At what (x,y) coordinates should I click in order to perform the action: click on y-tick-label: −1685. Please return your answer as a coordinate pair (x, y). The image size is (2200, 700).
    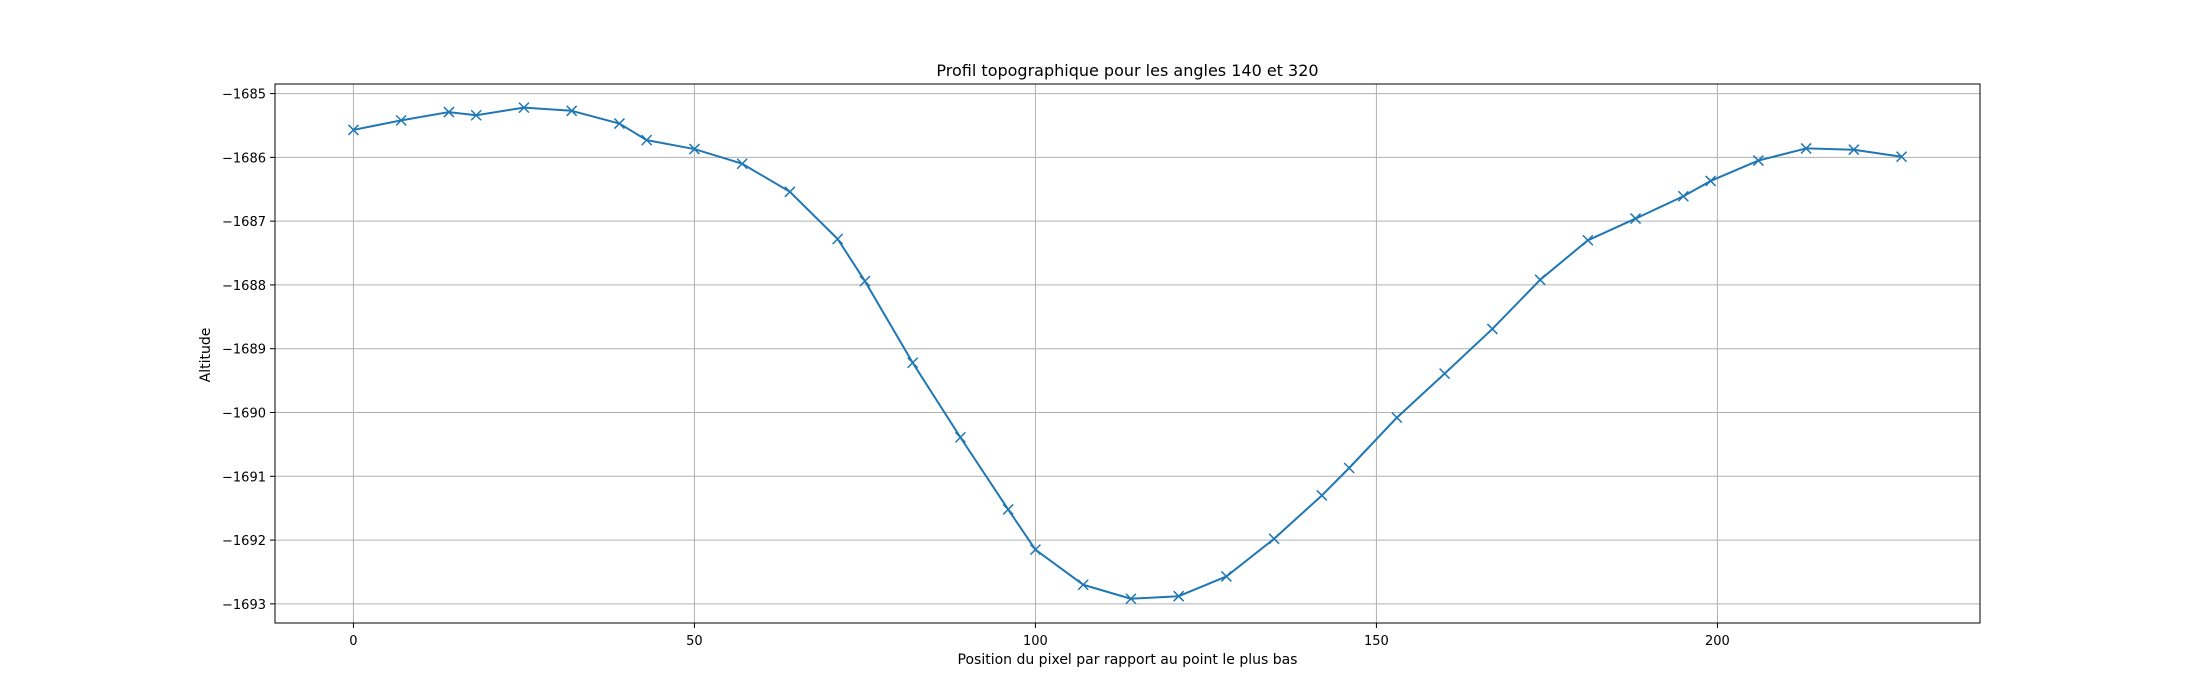
    Looking at the image, I should click on (244, 95).